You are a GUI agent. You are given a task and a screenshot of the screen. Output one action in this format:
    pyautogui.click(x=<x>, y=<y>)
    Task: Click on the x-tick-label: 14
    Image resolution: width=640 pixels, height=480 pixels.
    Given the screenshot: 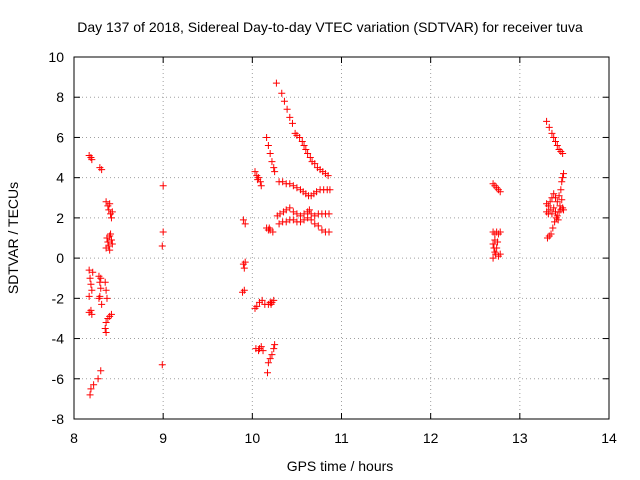 What is the action you would take?
    pyautogui.click(x=609, y=438)
    